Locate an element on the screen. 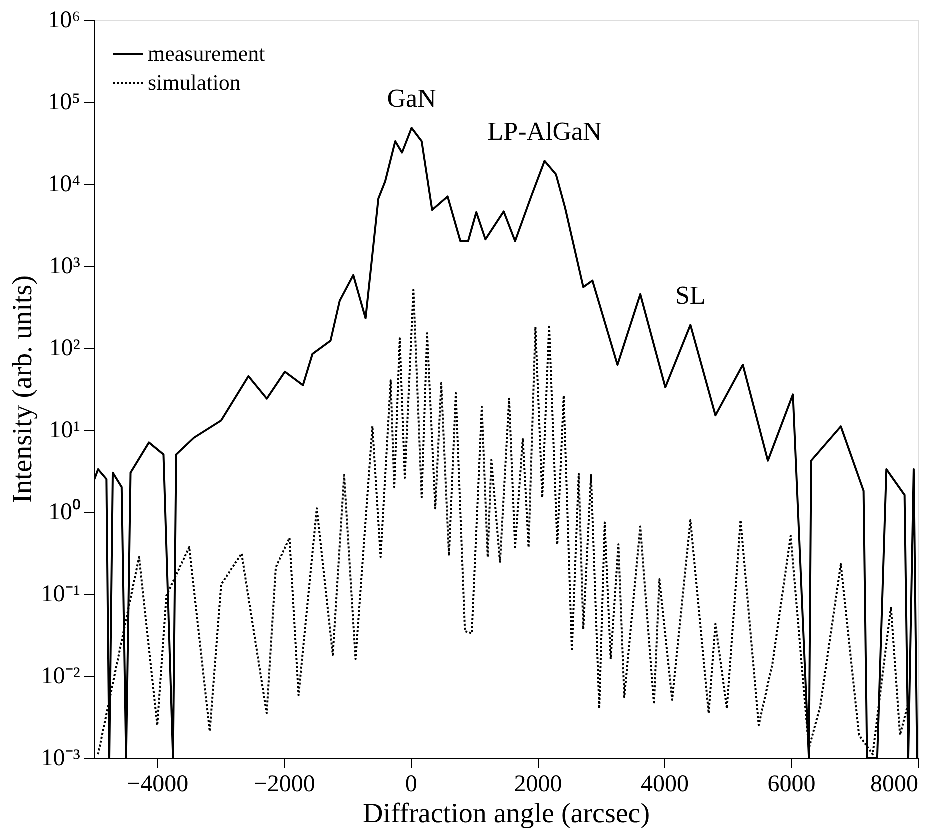 This screenshot has width=927, height=836. y-tick-label: 10⁶ is located at coordinates (64, 21).